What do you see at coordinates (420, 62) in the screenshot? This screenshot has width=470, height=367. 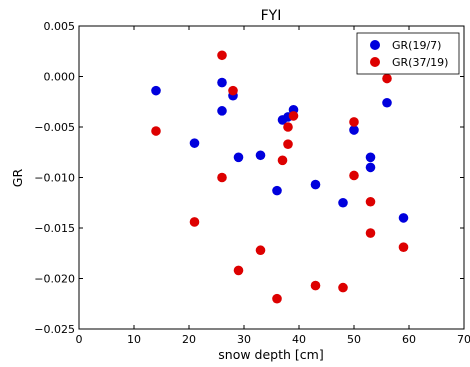 I see `legend-label-gr-37-19: GR(37/19)` at bounding box center [420, 62].